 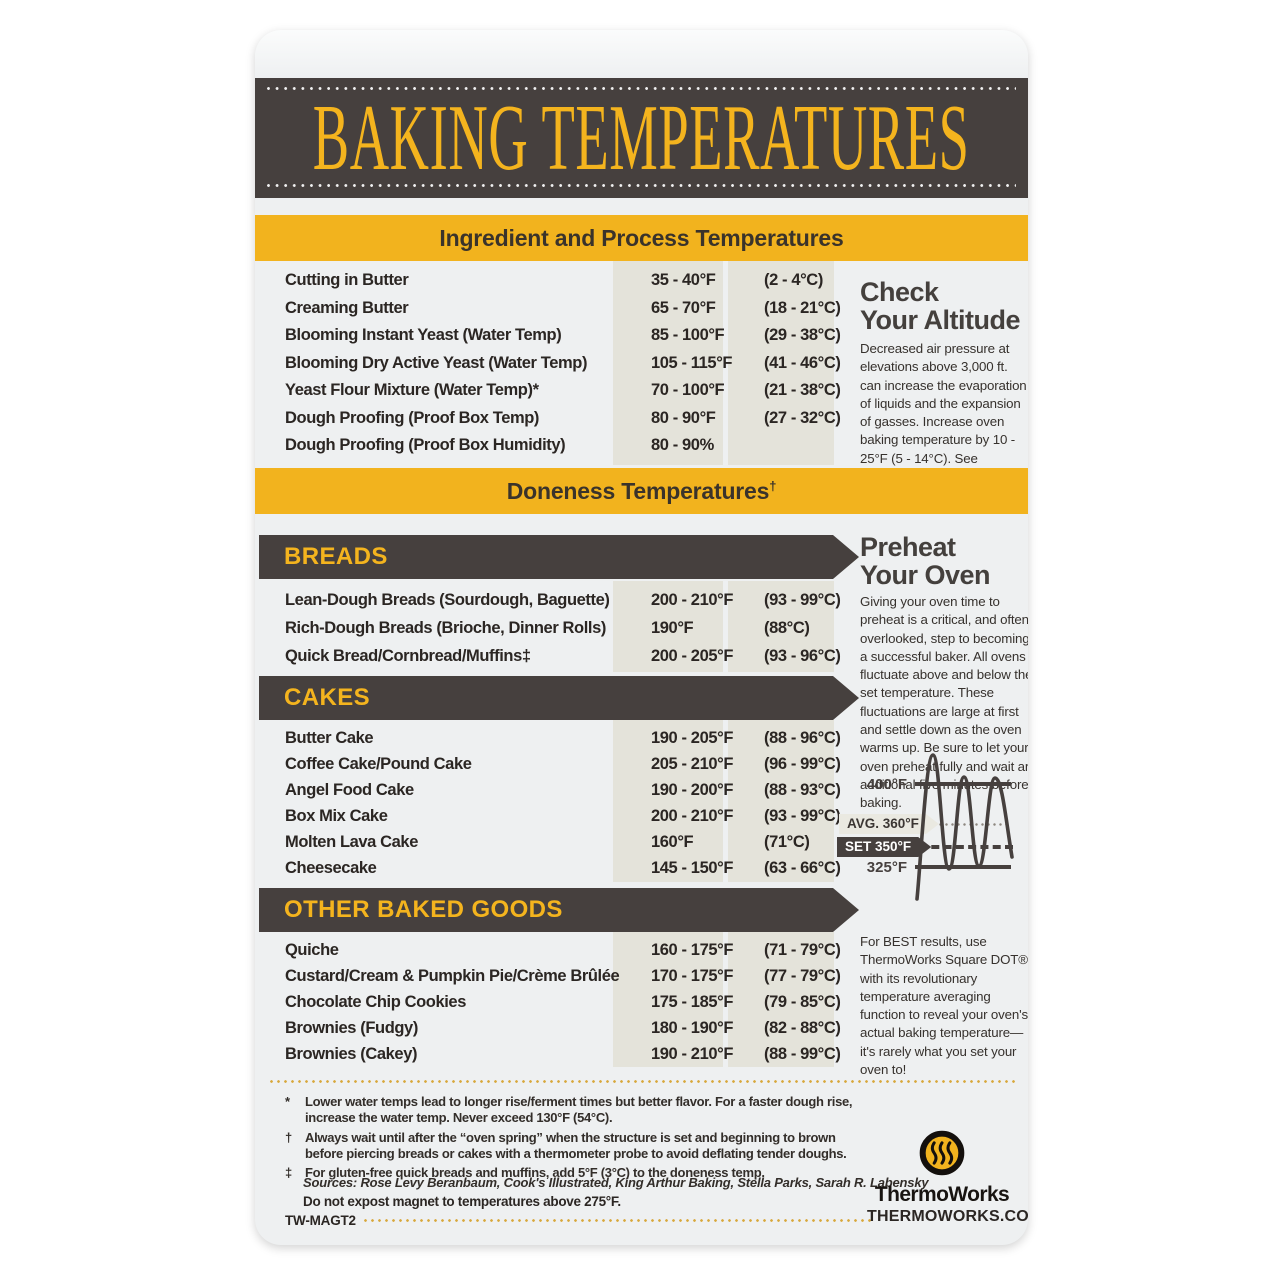 I want to click on section-header-doneness: Doneness Temperatures†, so click(x=641, y=491).